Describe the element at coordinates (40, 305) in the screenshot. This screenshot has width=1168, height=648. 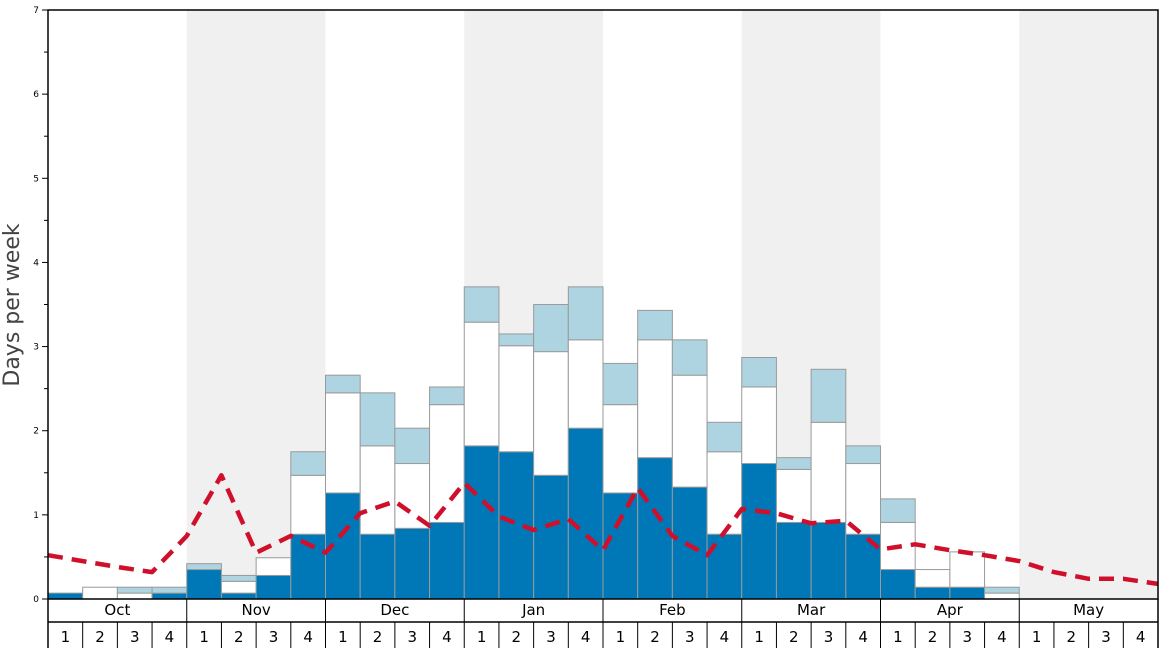
I see `y-axis: 0 1 2 3 4 5 6 7` at that location.